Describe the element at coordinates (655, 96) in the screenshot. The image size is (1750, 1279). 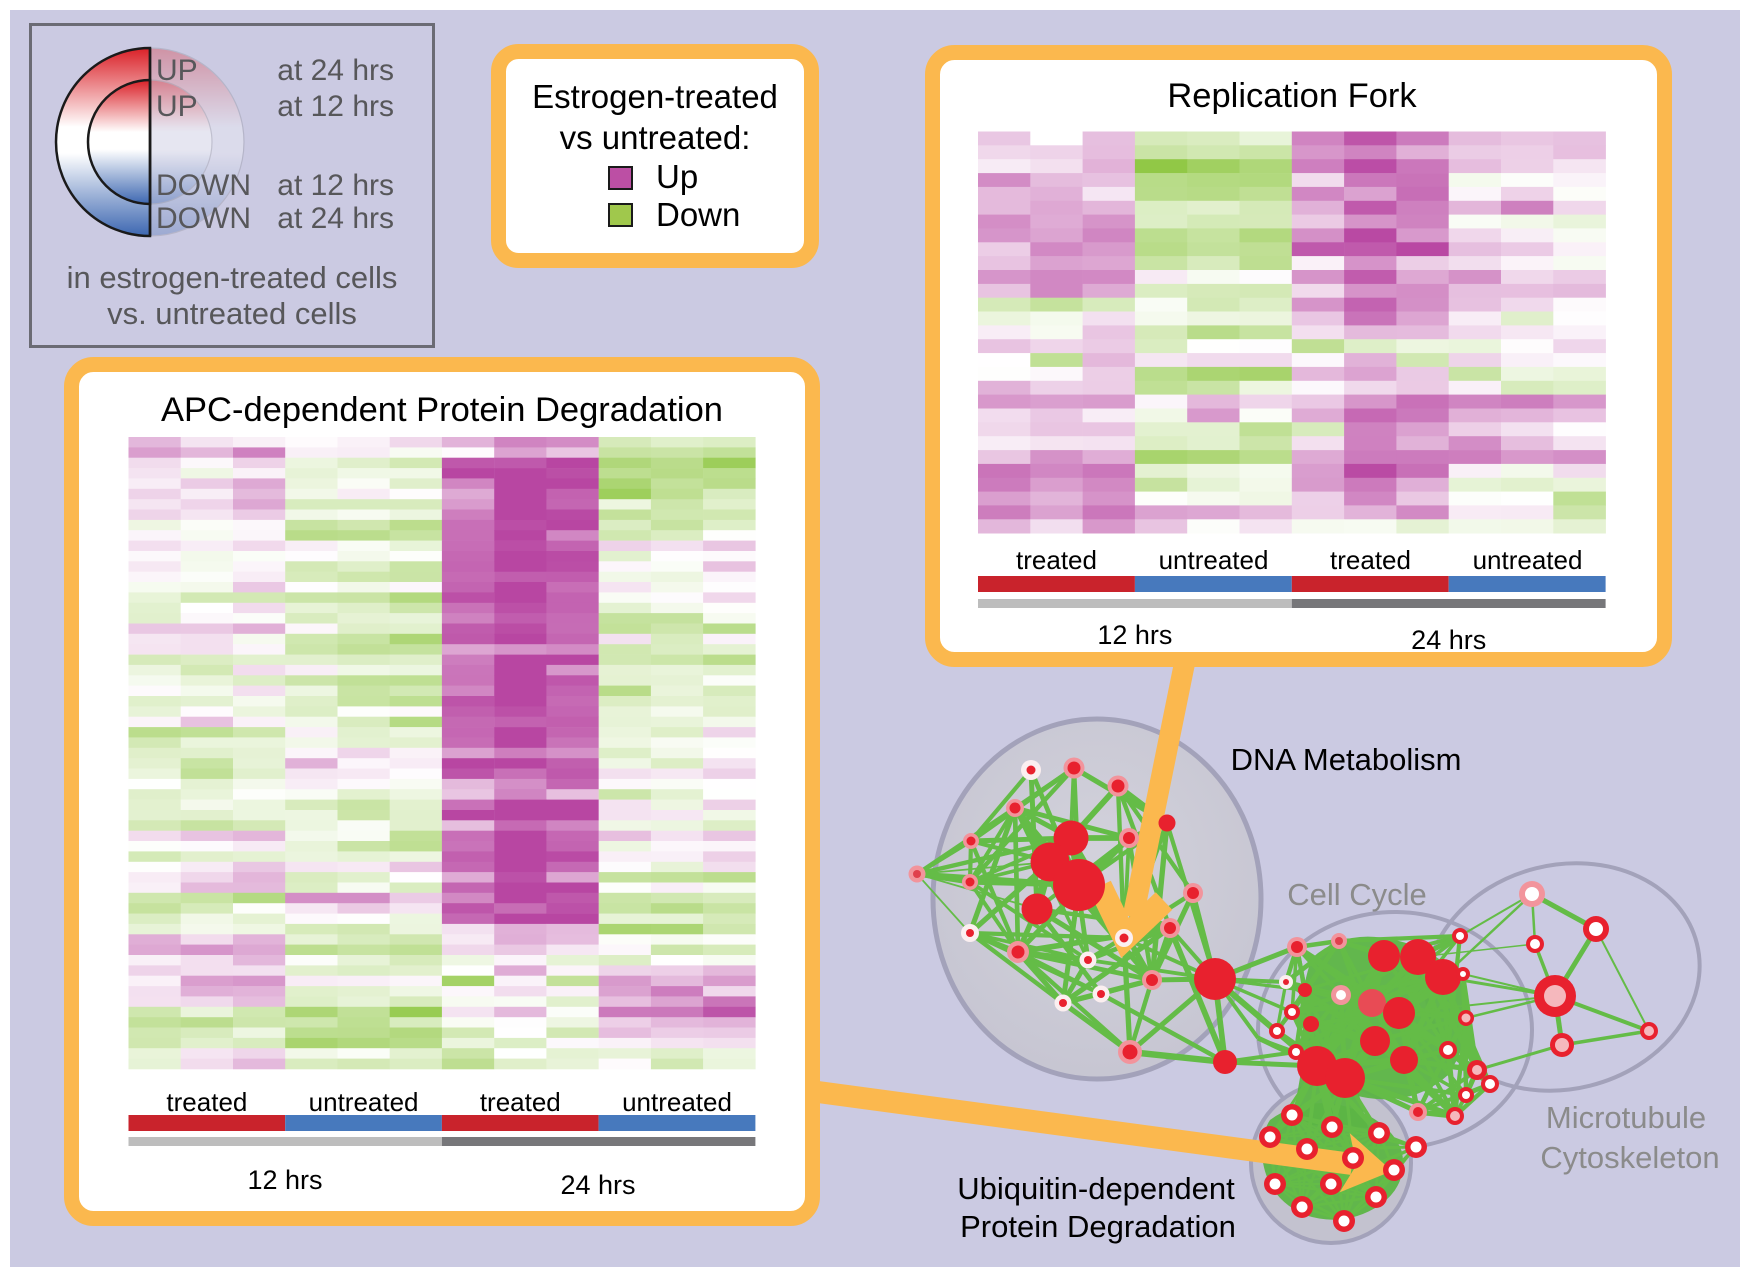
I see `svg-text: Estrogen-treated` at that location.